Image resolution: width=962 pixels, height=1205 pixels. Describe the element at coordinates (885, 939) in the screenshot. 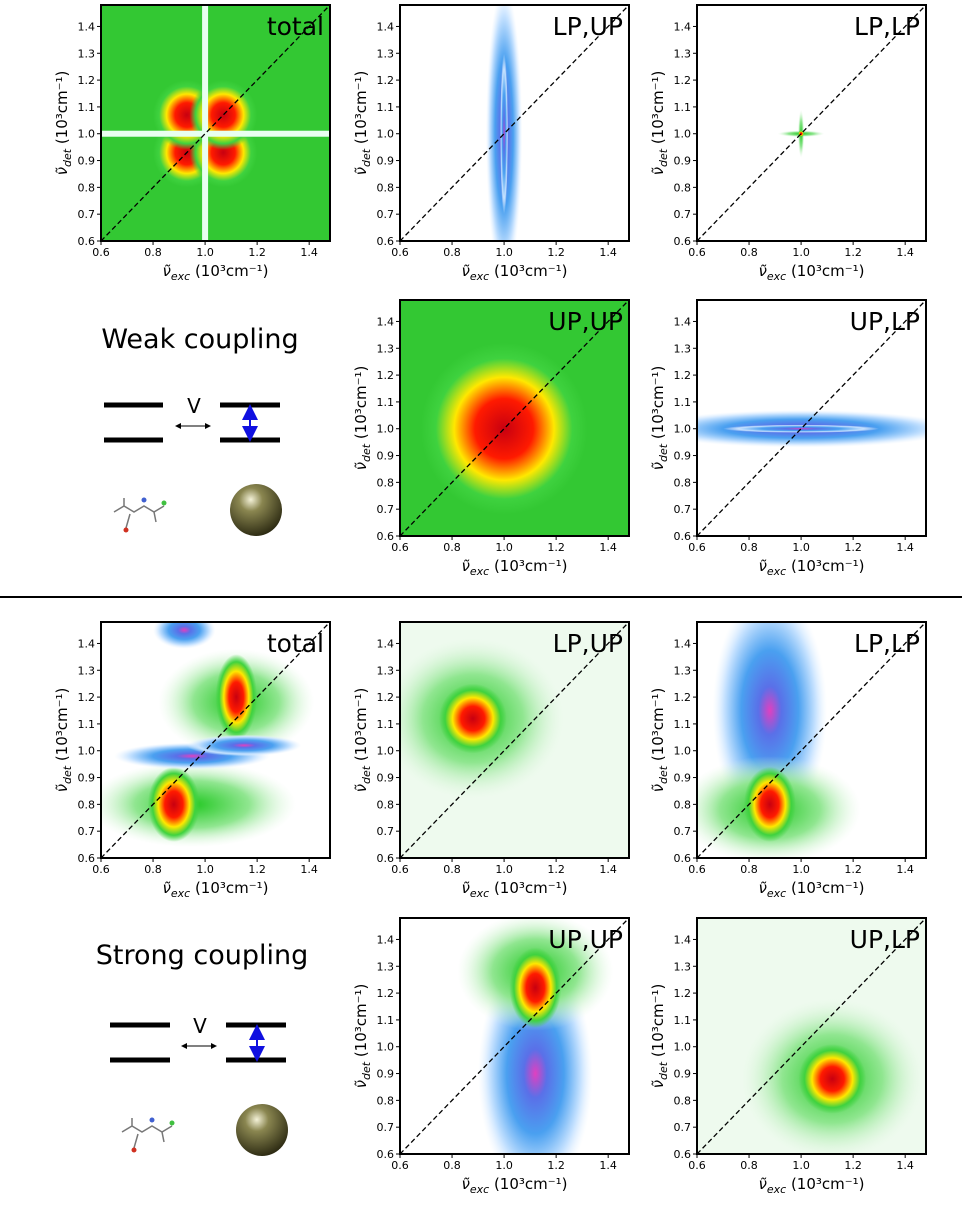

I see `panel-label: UP,LP` at that location.